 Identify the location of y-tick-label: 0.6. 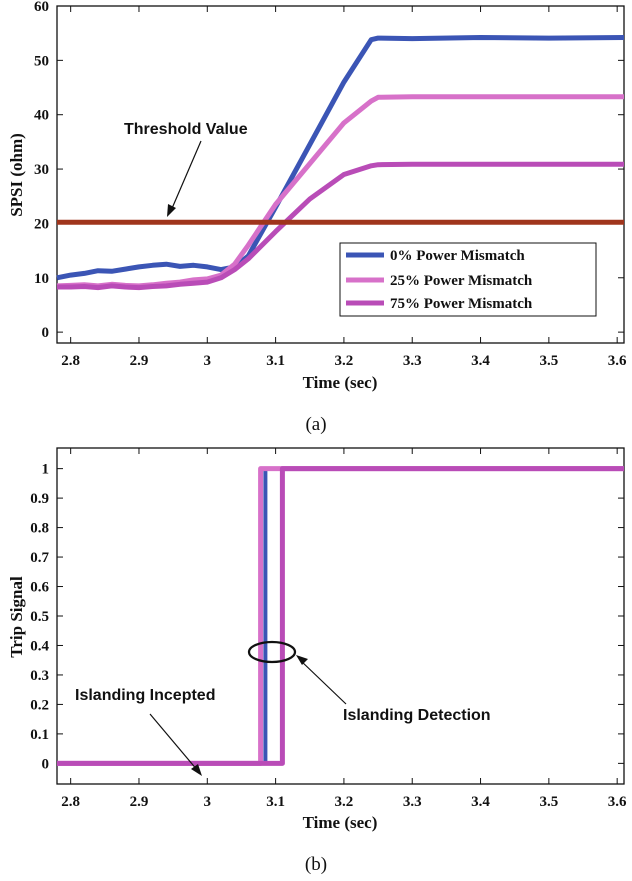
(39, 588).